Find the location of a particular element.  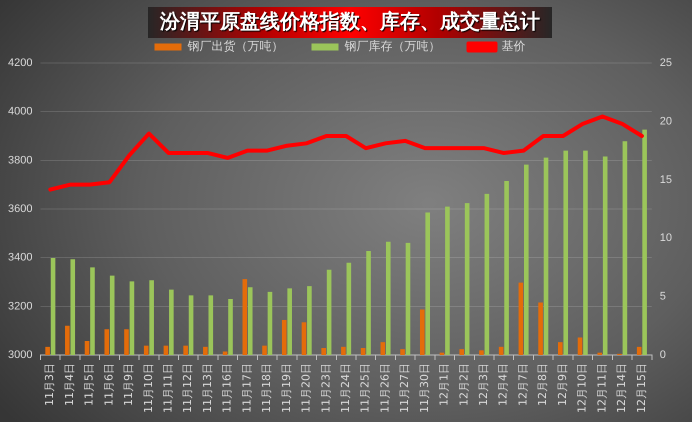

x-tick-label: 11月24日 is located at coordinates (345, 388).